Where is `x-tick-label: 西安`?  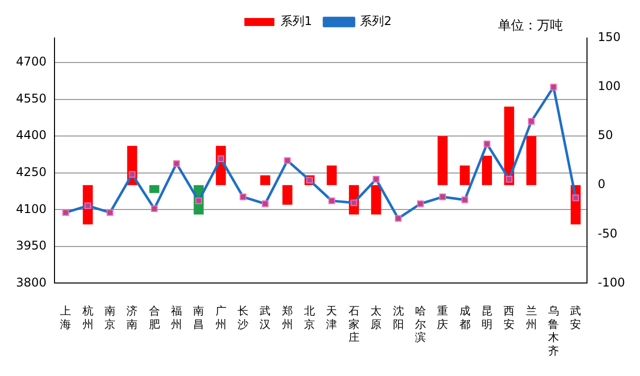 x-tick-label: 西安 is located at coordinates (509, 317).